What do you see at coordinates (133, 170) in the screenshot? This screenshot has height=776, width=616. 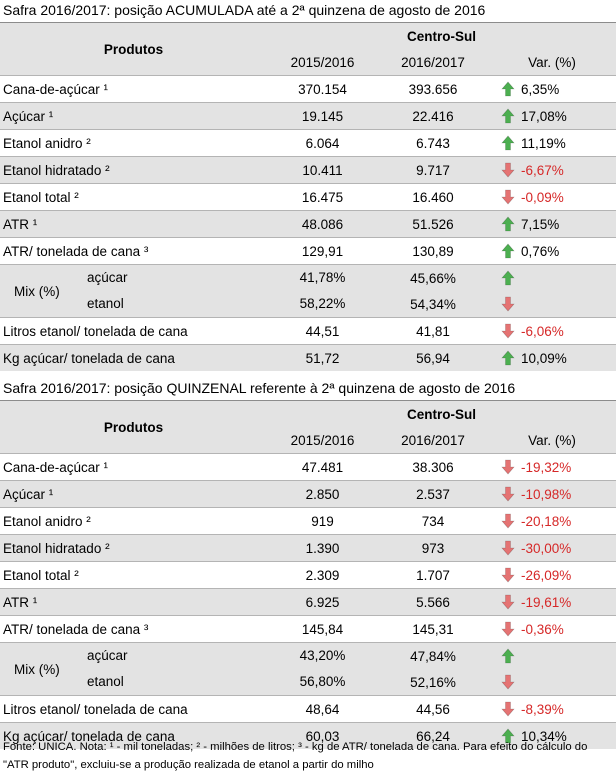 I see `row-label: Etanol hidratado ²` at bounding box center [133, 170].